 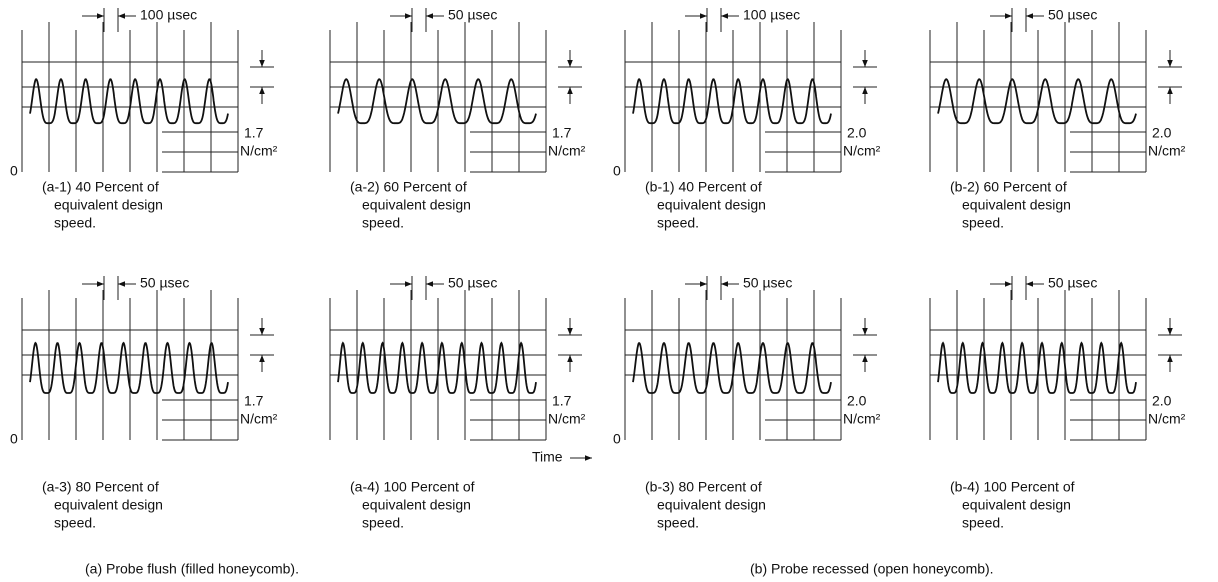 What do you see at coordinates (408, 187) in the screenshot?
I see `caption: (a-2) 60 Percent of` at bounding box center [408, 187].